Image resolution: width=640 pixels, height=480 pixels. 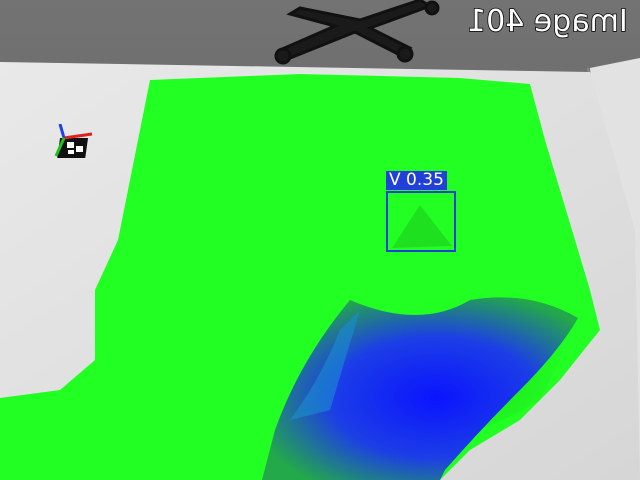 What do you see at coordinates (357, 32) in the screenshot?
I see `chair-base` at bounding box center [357, 32].